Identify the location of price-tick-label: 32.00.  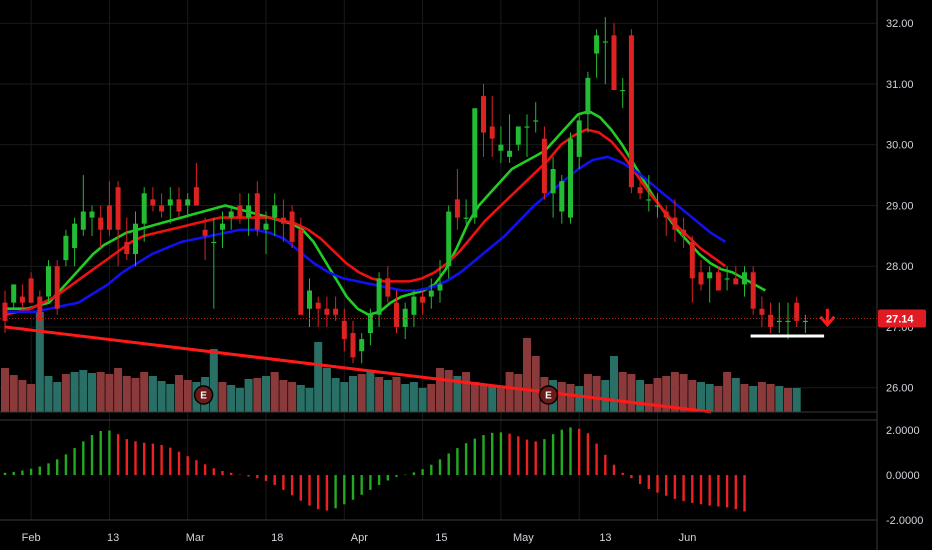
(900, 24).